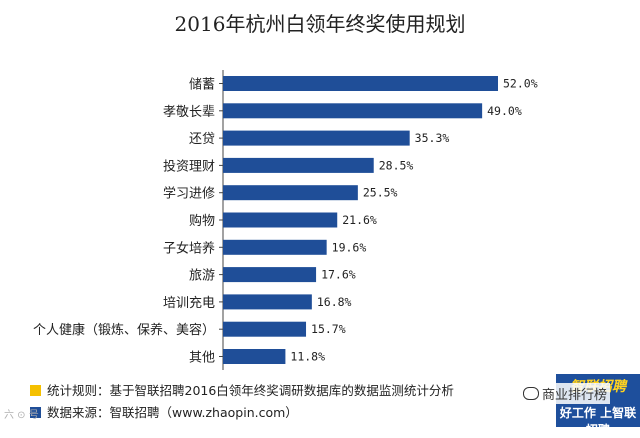  I want to click on category-label: 投资理财, so click(189, 166).